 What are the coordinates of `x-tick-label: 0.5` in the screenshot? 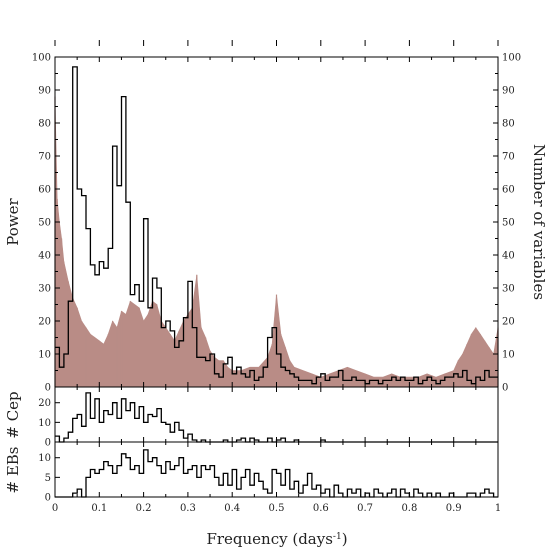 It's located at (277, 508).